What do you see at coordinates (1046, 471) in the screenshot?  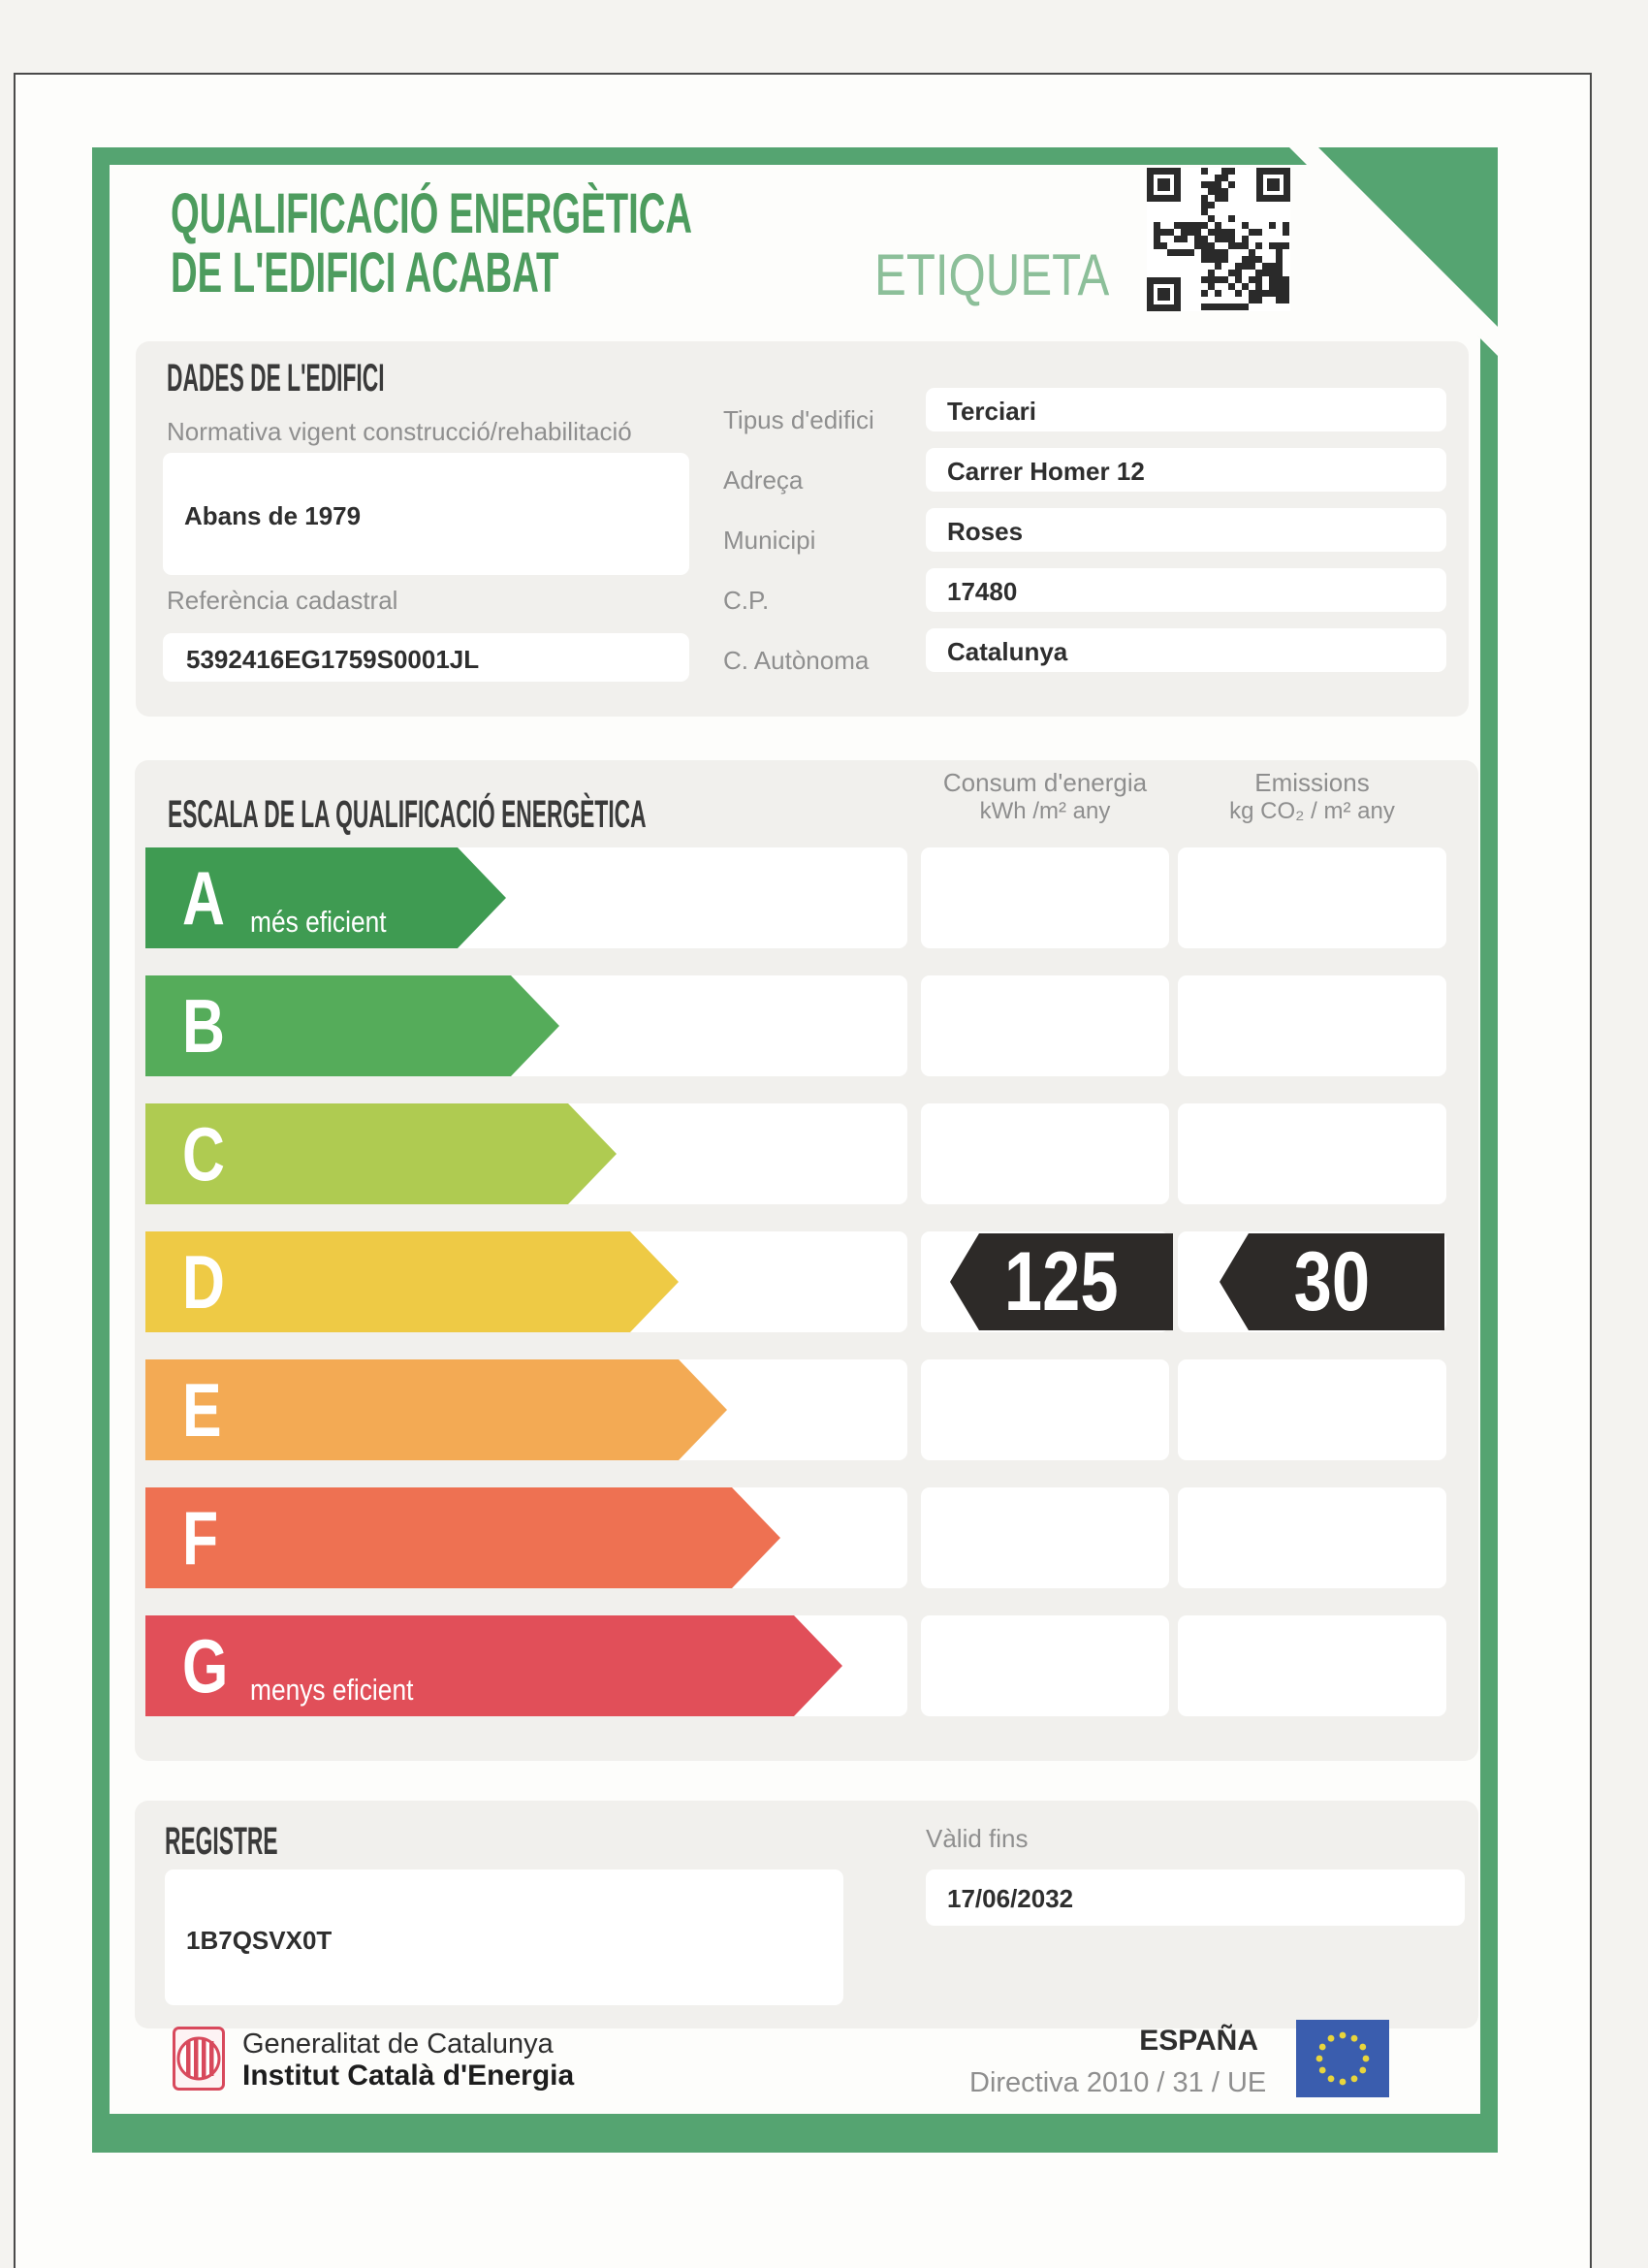 I see `field-value-adreca: Carrer Homer 12` at bounding box center [1046, 471].